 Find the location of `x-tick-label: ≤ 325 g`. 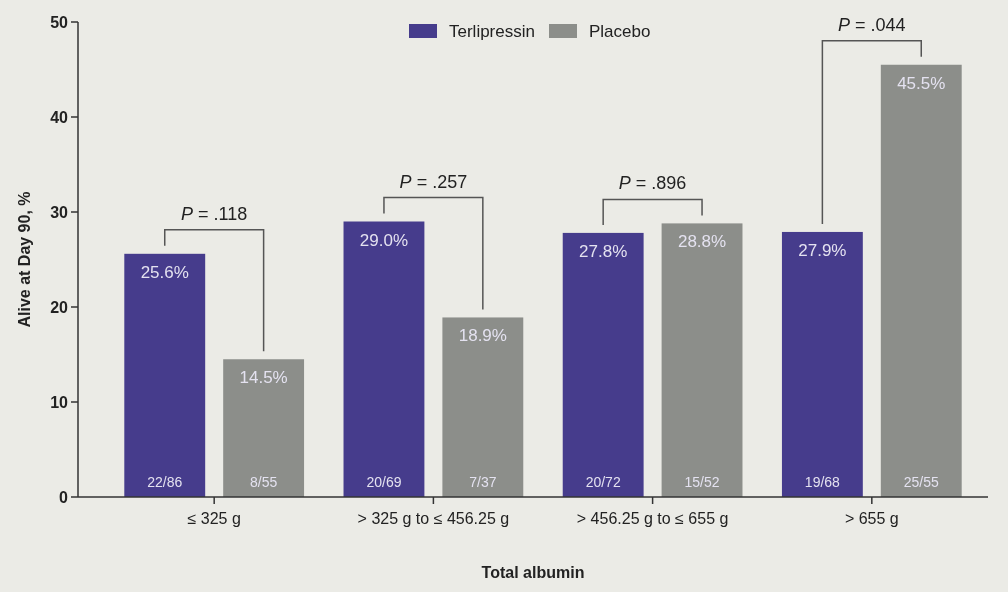

x-tick-label: ≤ 325 g is located at coordinates (214, 518).